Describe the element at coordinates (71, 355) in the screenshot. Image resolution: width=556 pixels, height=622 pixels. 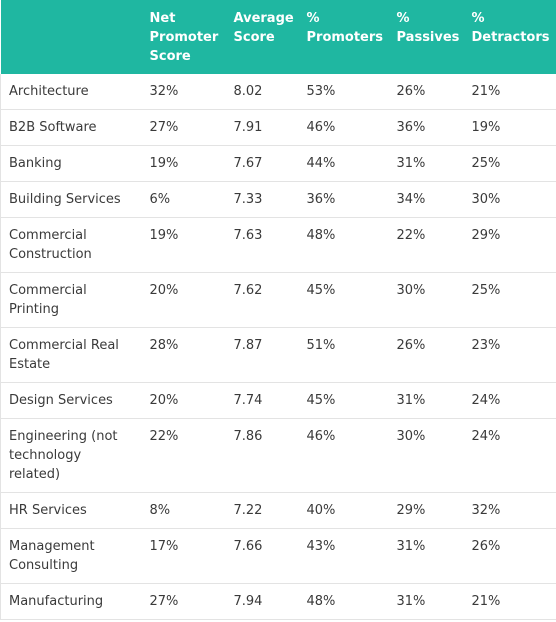
I see `industry-cell: Commercial Real Estate` at that location.